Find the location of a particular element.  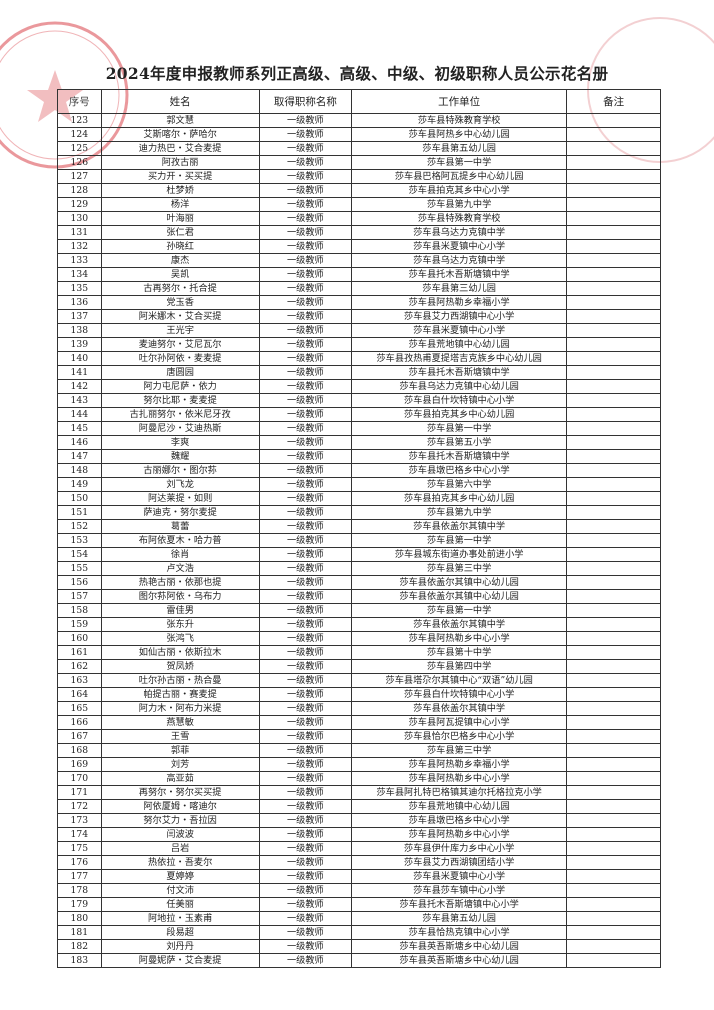

table-row: 171 再努尔・努尔买买提 一级教师 莎车县阿扎特巴格镇其迪尔托格拉克小学 is located at coordinates (359, 792).